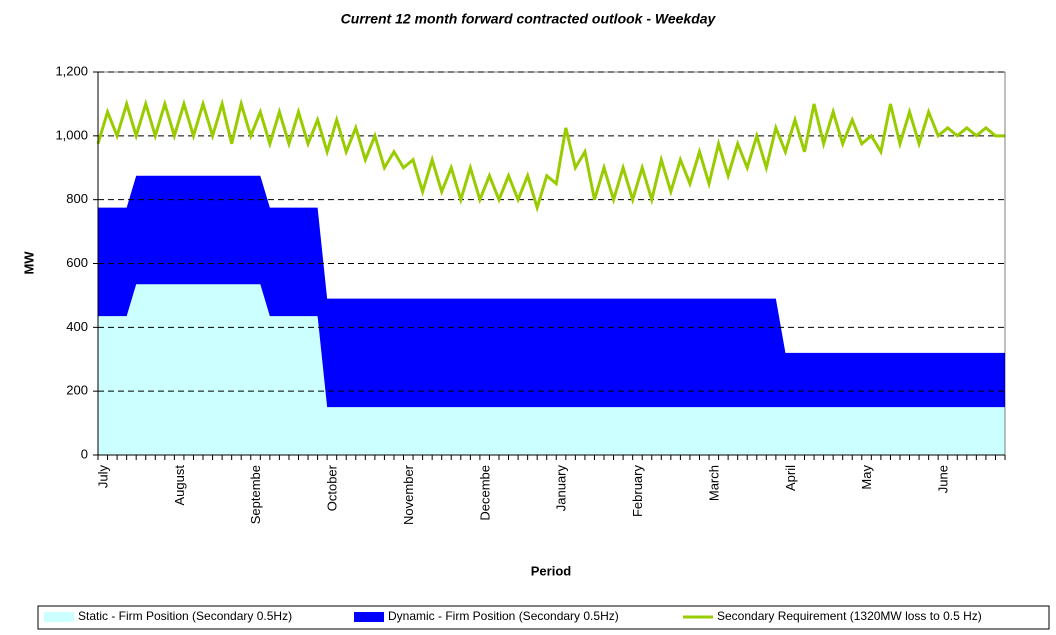 The width and height of the screenshot is (1056, 635). Describe the element at coordinates (943, 479) in the screenshot. I see `x-tick-label: June` at that location.